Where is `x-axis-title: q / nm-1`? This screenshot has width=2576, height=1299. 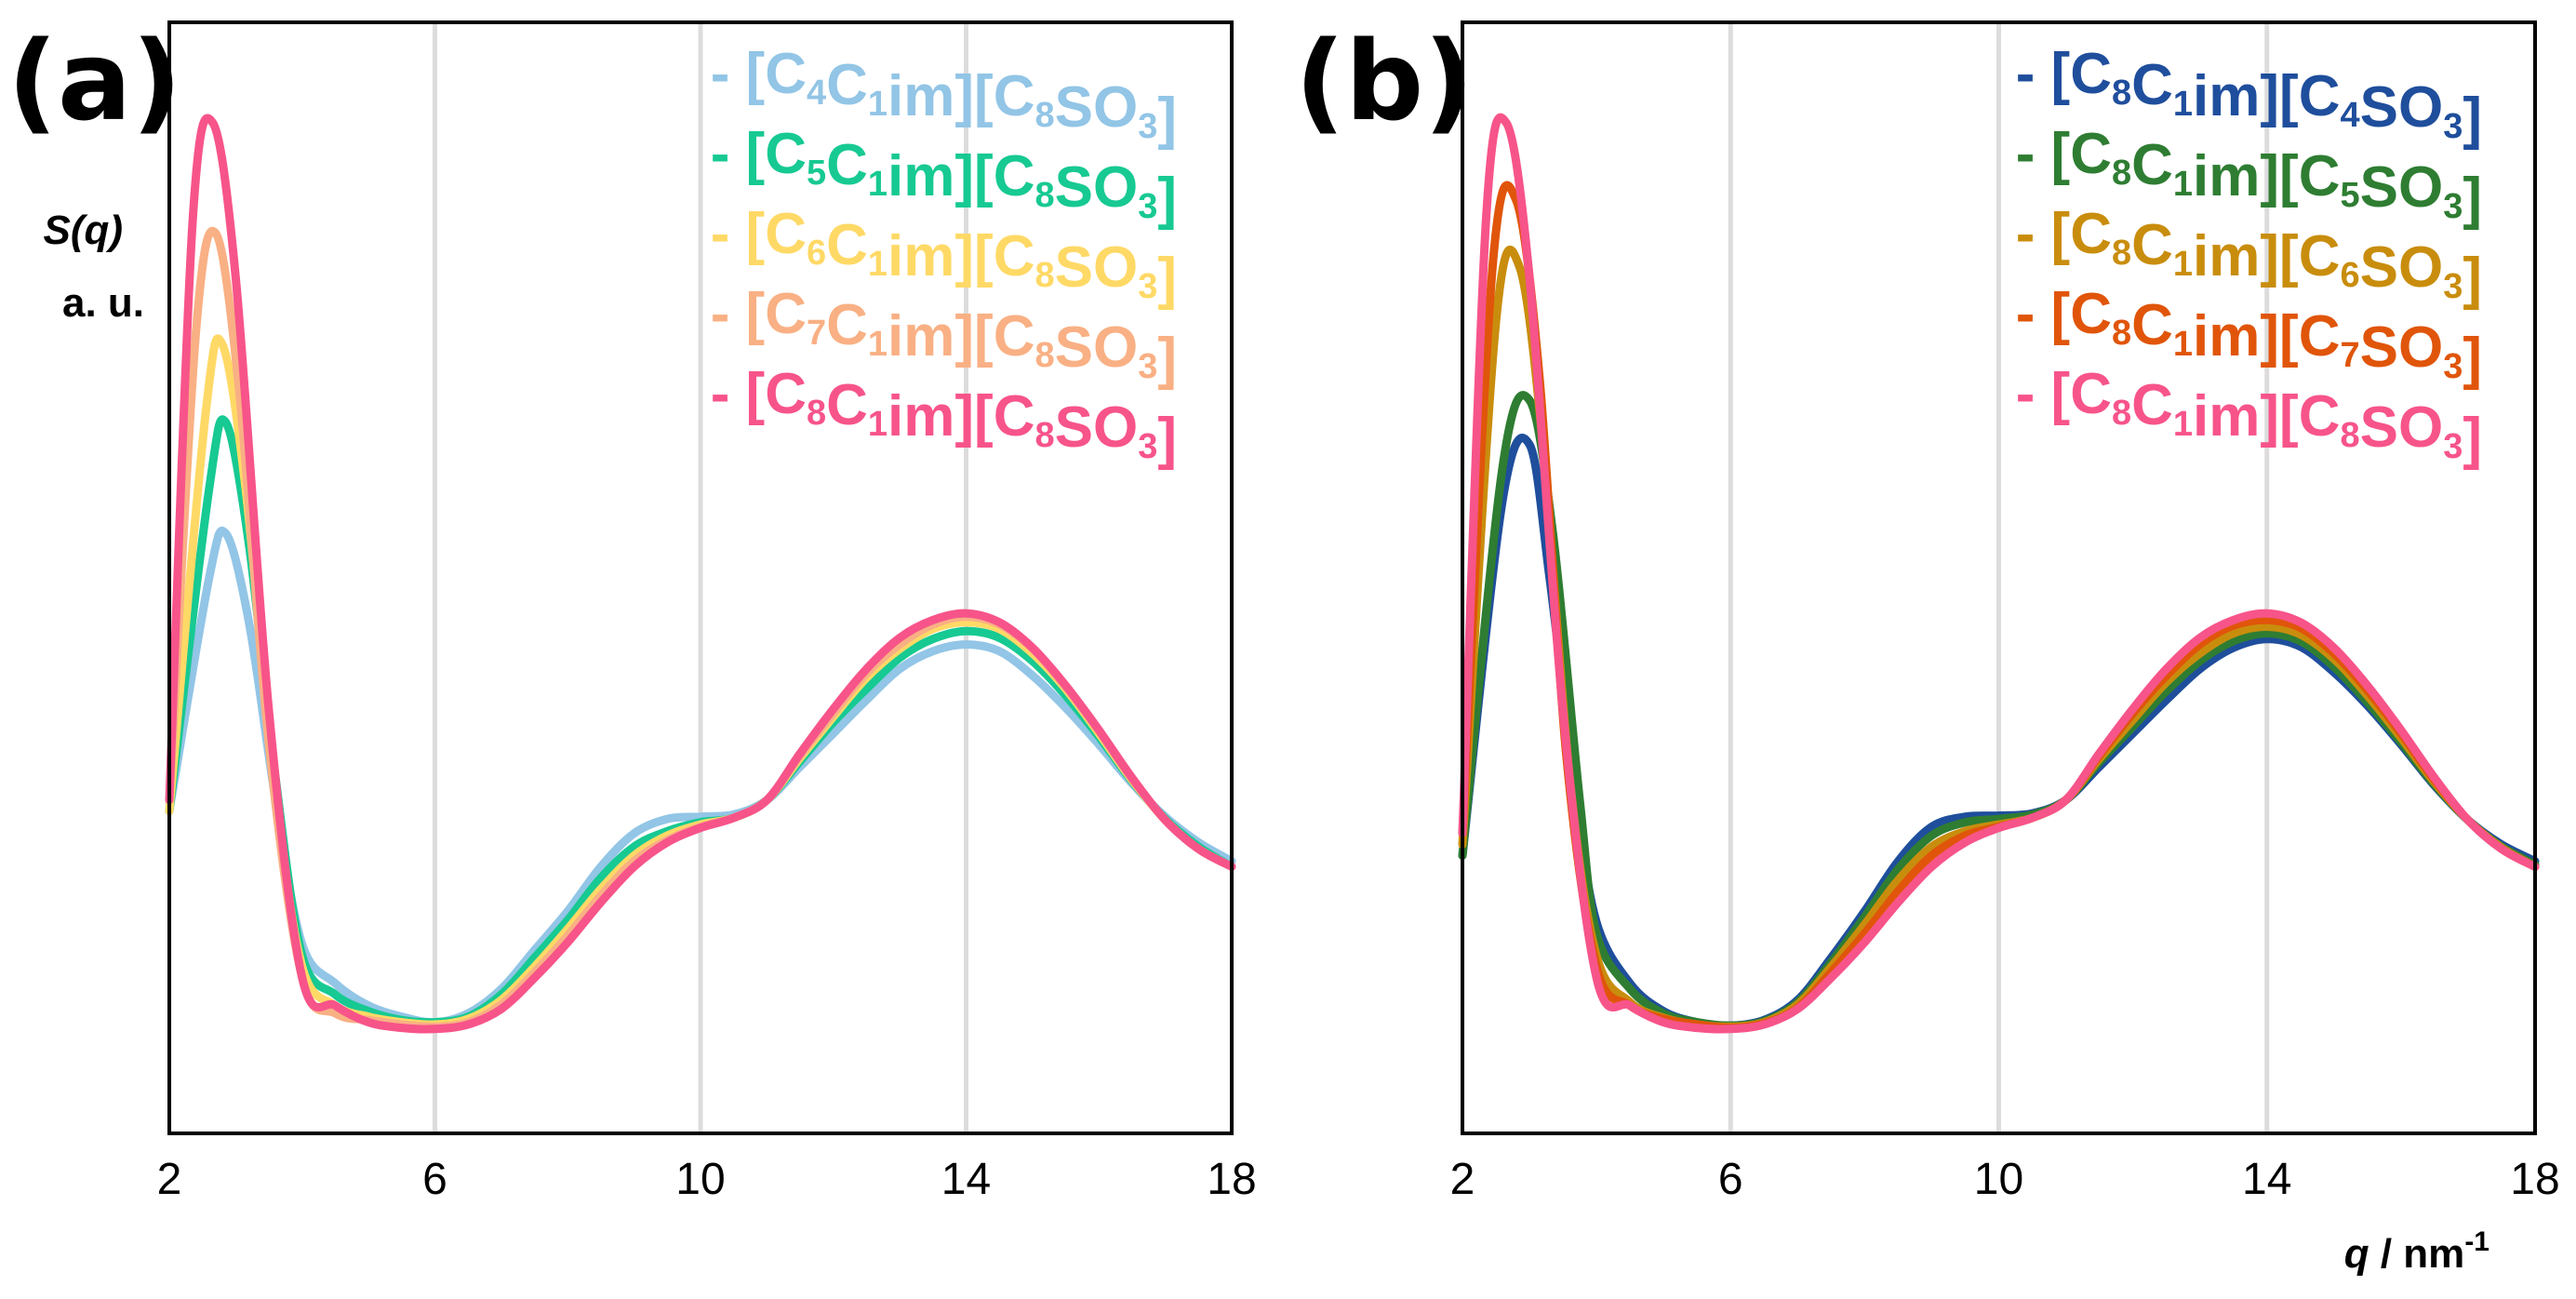
x-axis-title: q / nm-1 is located at coordinates (2416, 1251).